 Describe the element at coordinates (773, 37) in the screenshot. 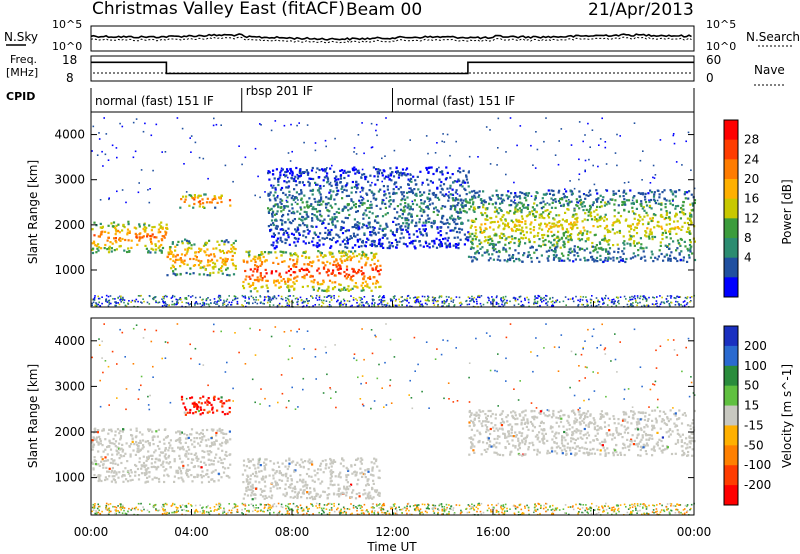

I see `noise-search-label: N.Search` at that location.